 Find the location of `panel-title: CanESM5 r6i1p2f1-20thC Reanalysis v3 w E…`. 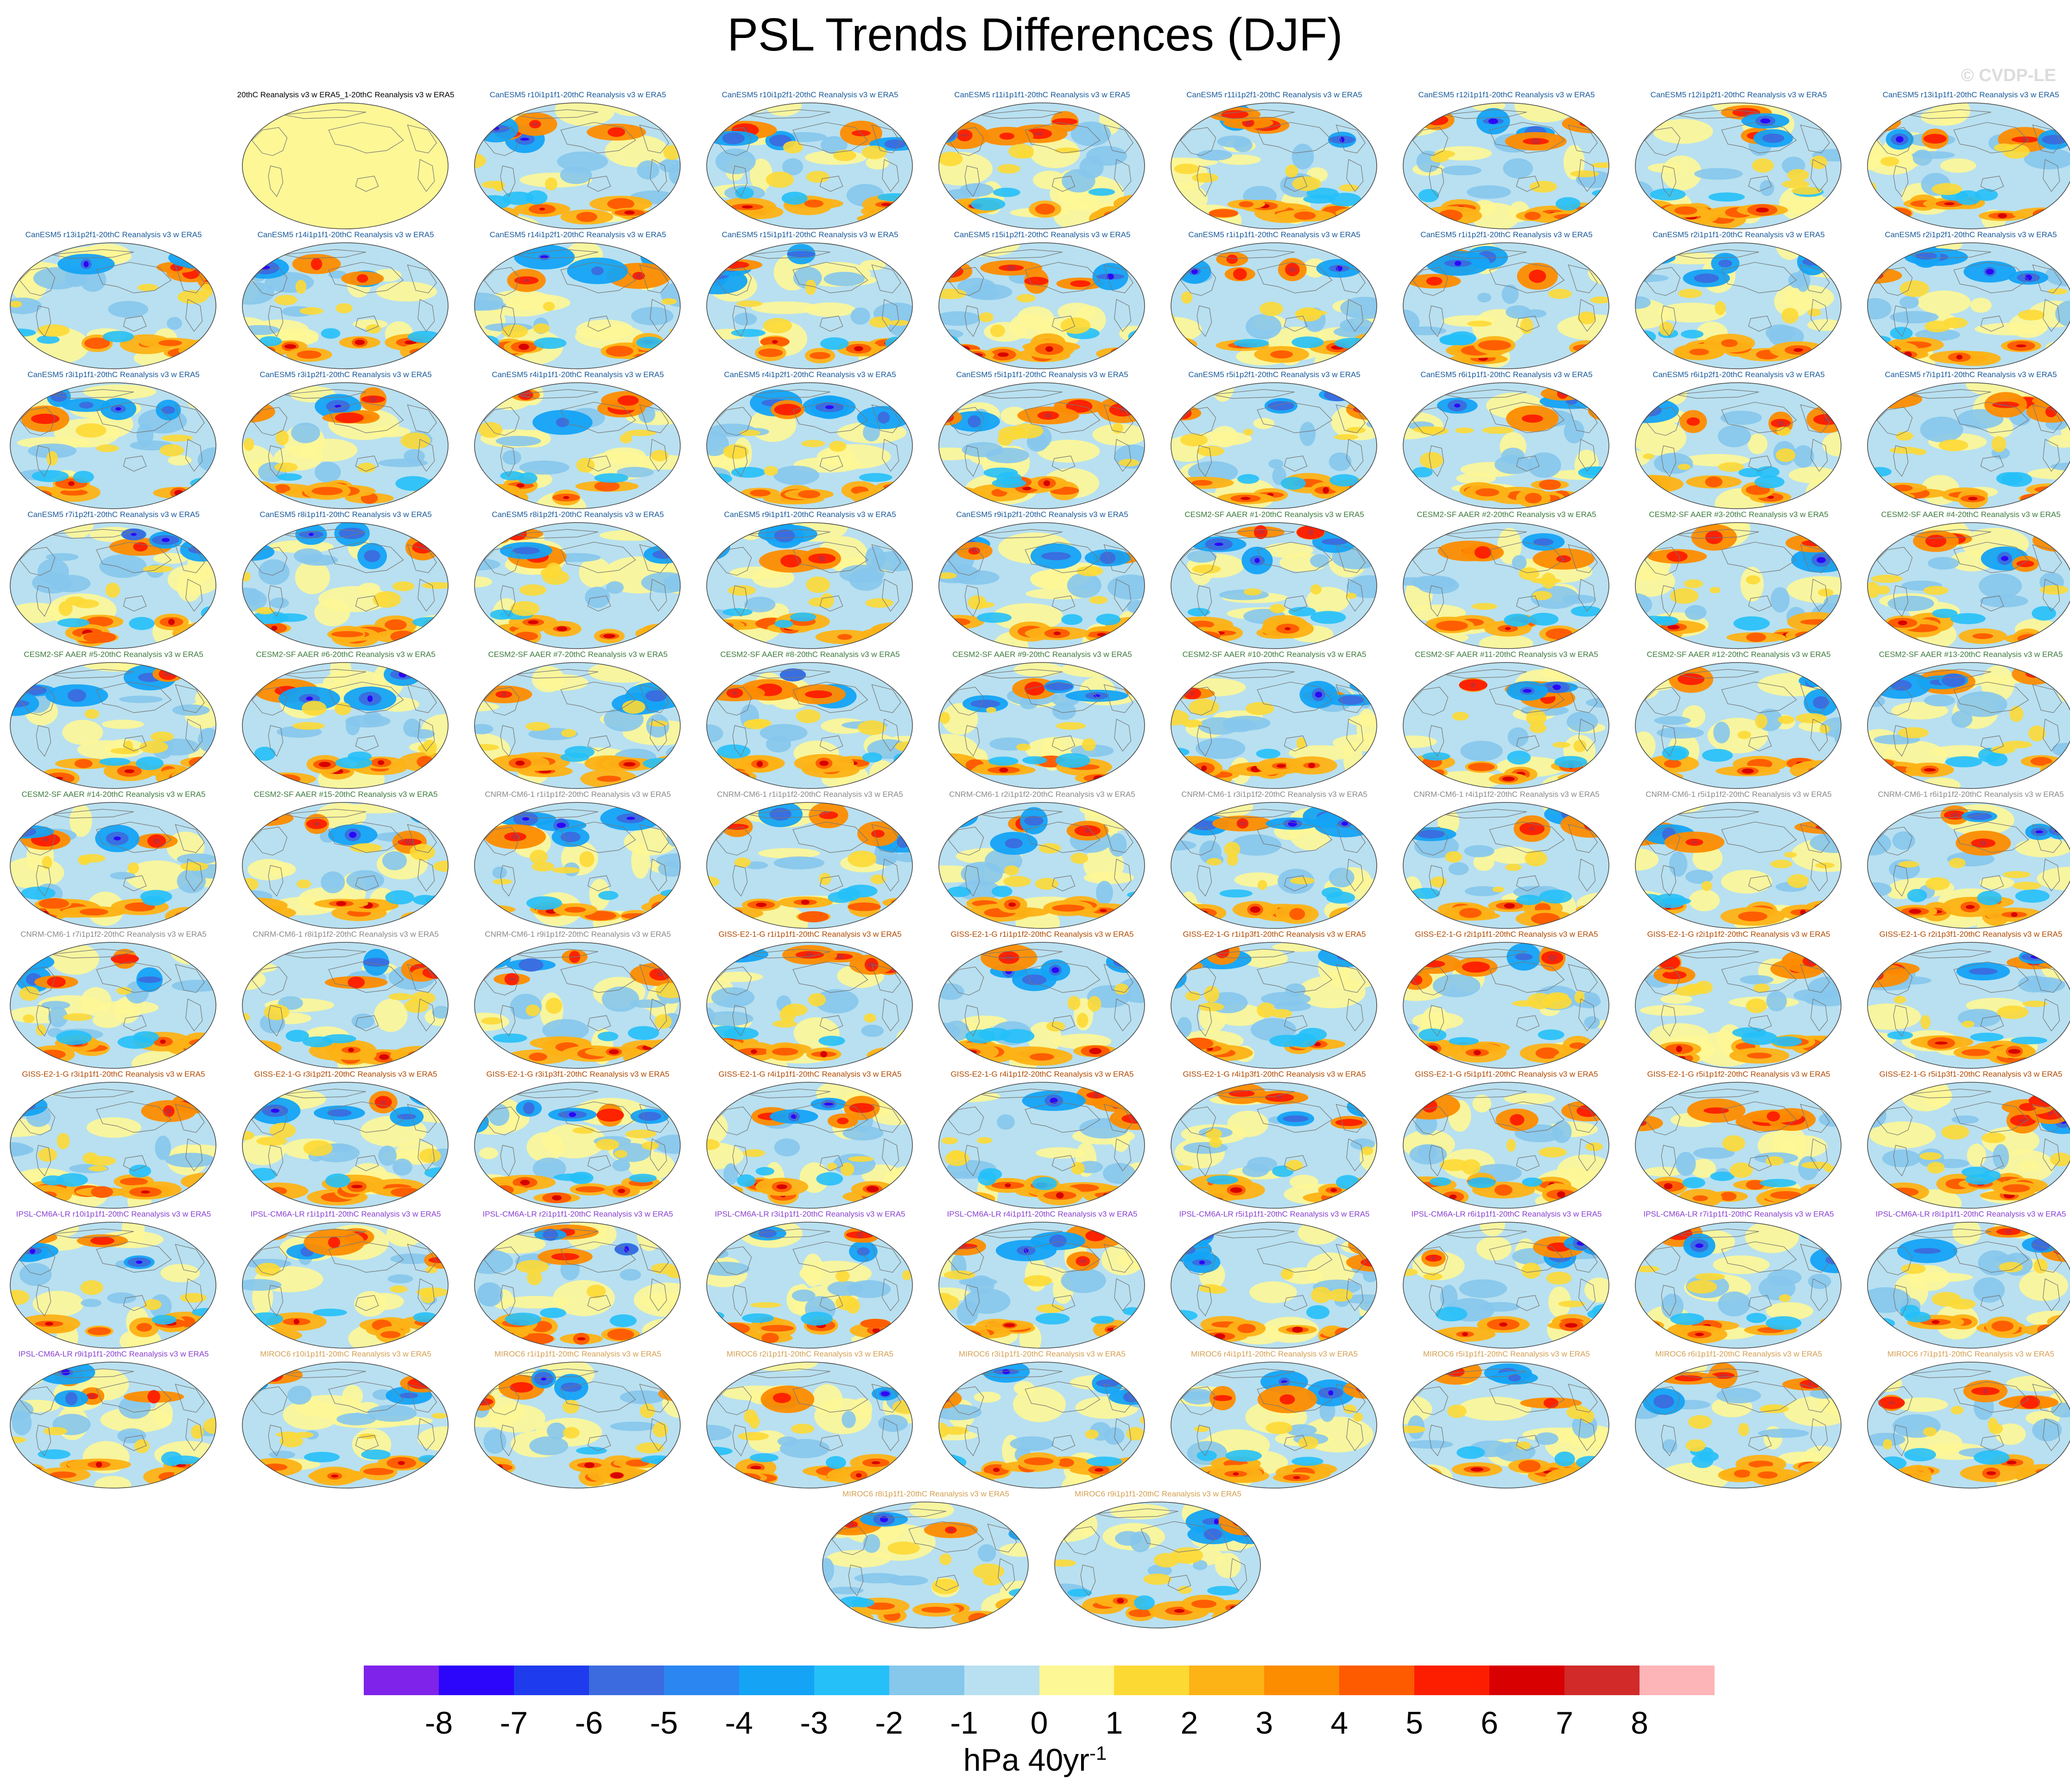

panel-title: CanESM5 r6i1p2f1-20thC Reanalysis v3 w E… is located at coordinates (1738, 374).